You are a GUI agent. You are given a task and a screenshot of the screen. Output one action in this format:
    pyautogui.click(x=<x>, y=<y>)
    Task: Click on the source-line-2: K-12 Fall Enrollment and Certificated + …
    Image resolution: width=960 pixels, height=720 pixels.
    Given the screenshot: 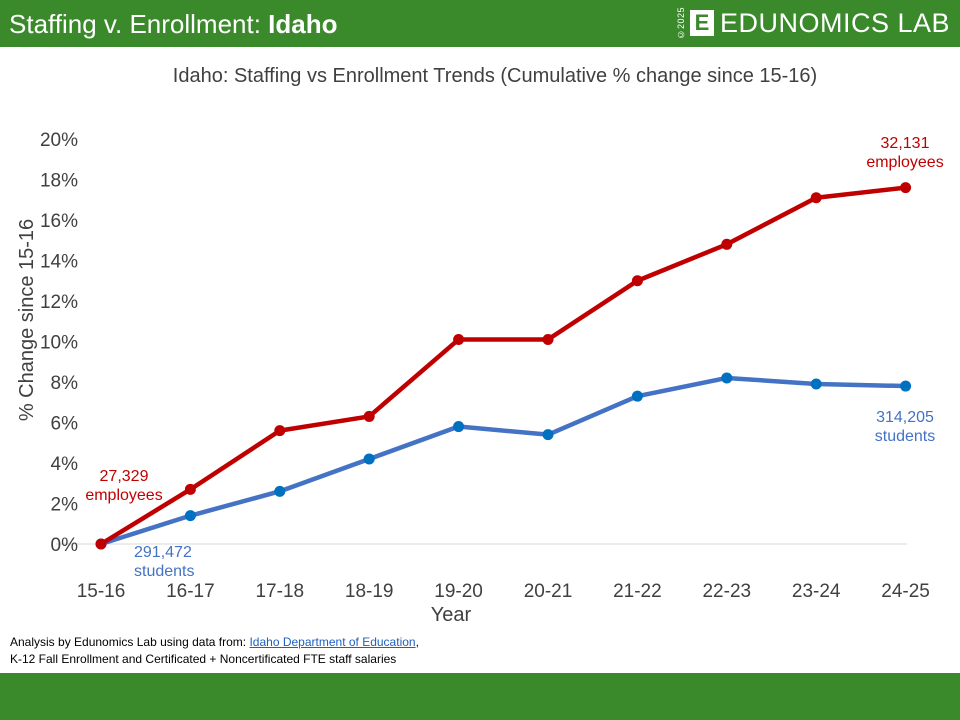 What is the action you would take?
    pyautogui.click(x=203, y=659)
    